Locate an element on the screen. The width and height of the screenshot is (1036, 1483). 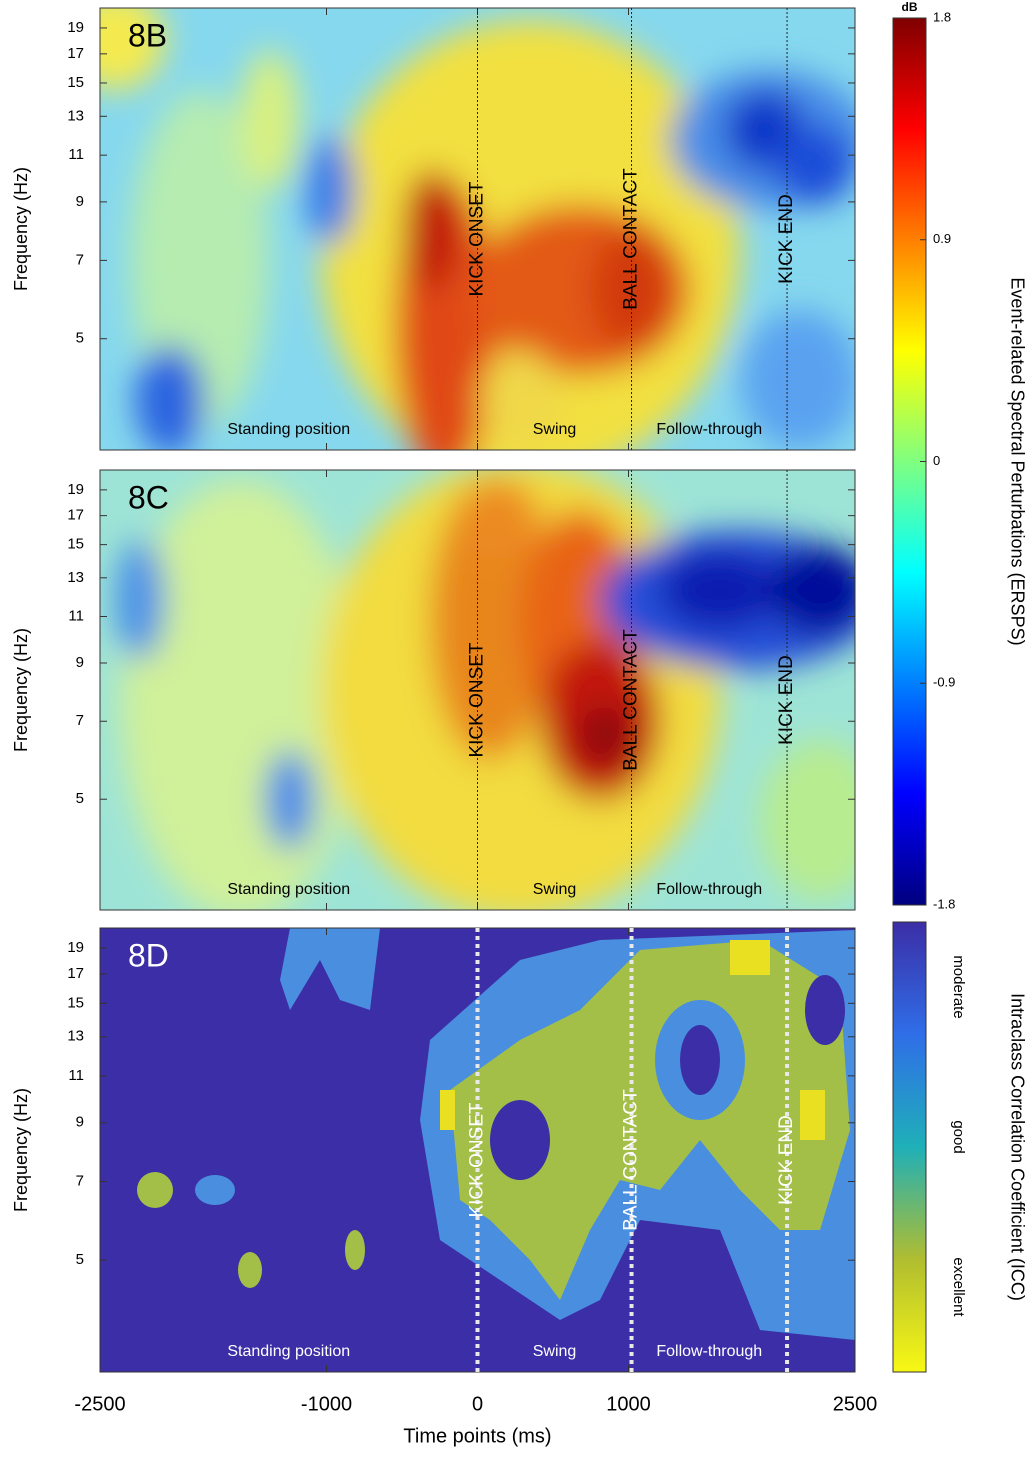
x-tick-label: 0 is located at coordinates (477, 1404).